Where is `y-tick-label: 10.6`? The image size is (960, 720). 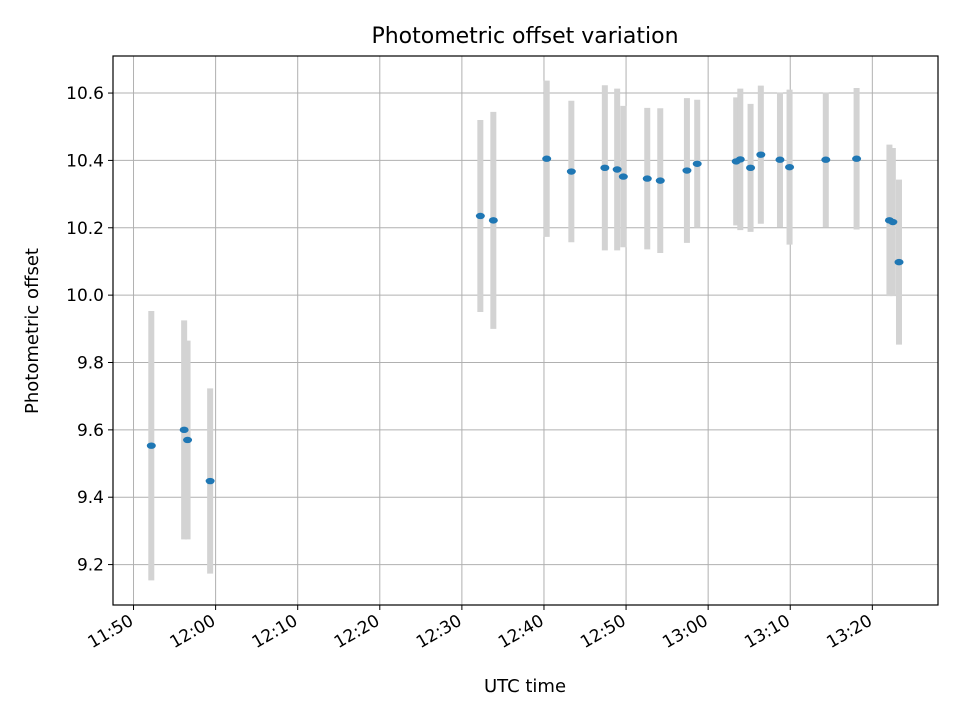 y-tick-label: 10.6 is located at coordinates (85, 94).